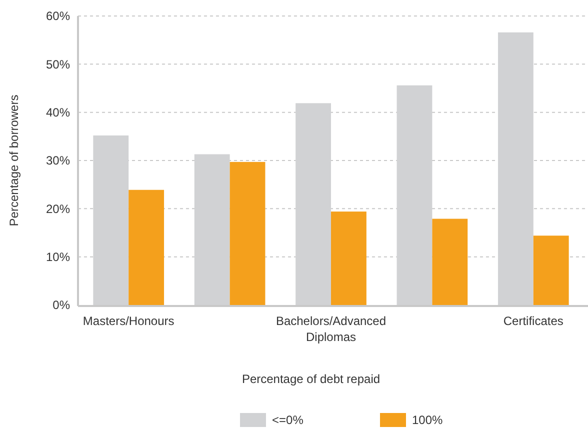  Describe the element at coordinates (58, 209) in the screenshot. I see `y-tick-label: 20%` at that location.